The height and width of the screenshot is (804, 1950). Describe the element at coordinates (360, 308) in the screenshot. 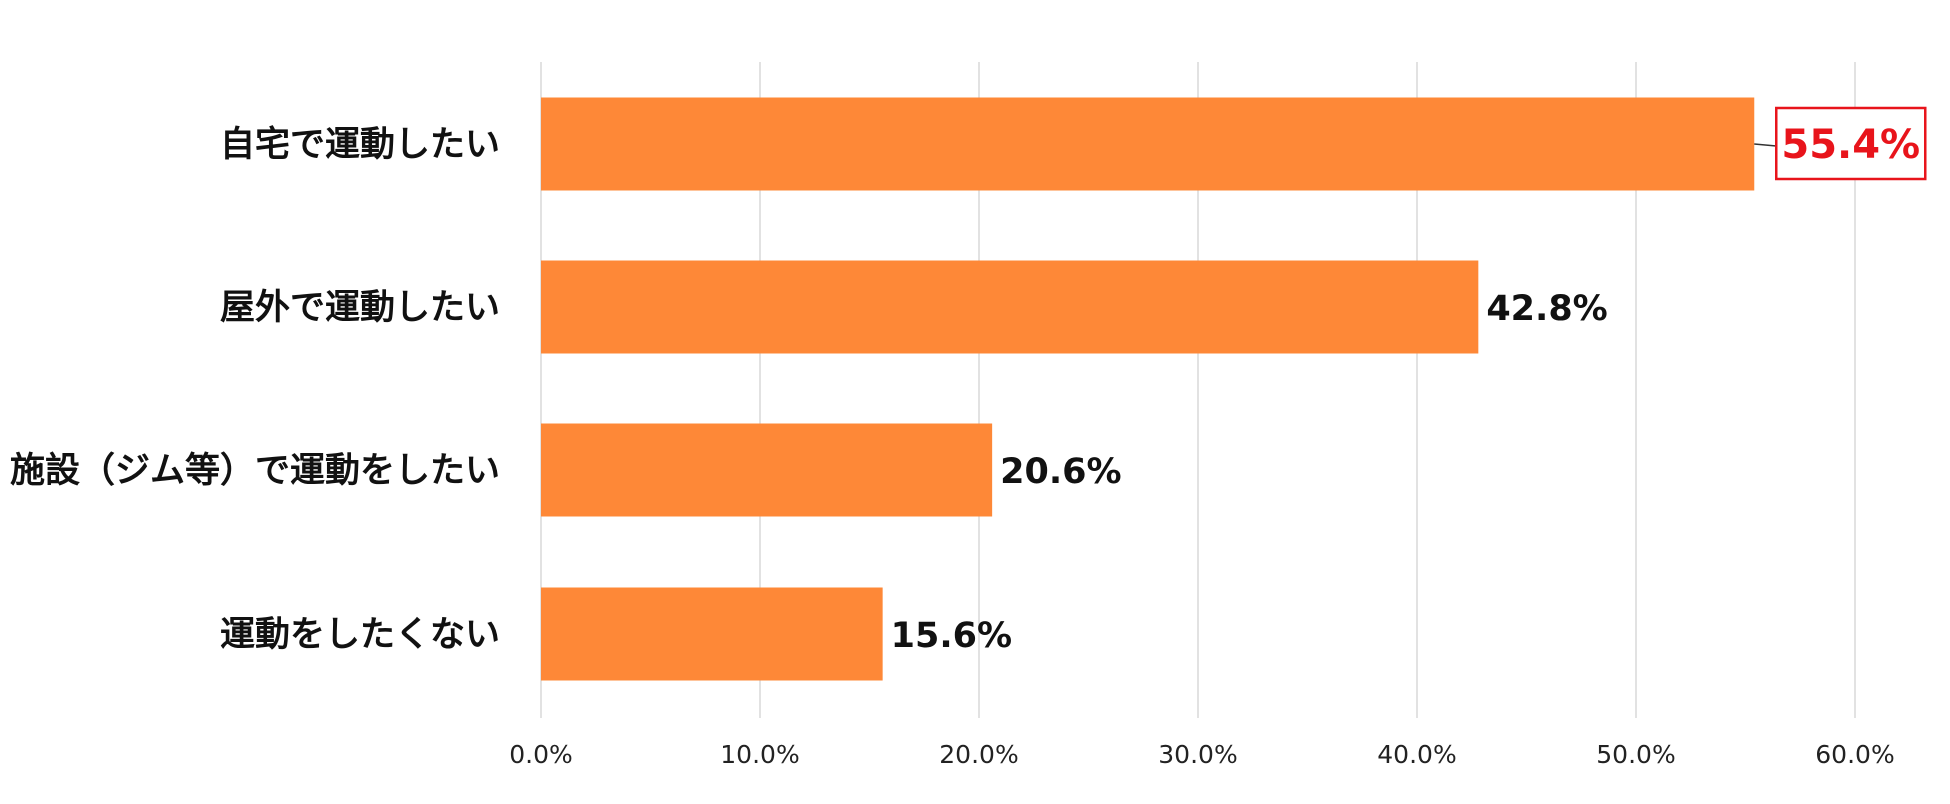

I see `category-label: 屋外で運動したい` at that location.